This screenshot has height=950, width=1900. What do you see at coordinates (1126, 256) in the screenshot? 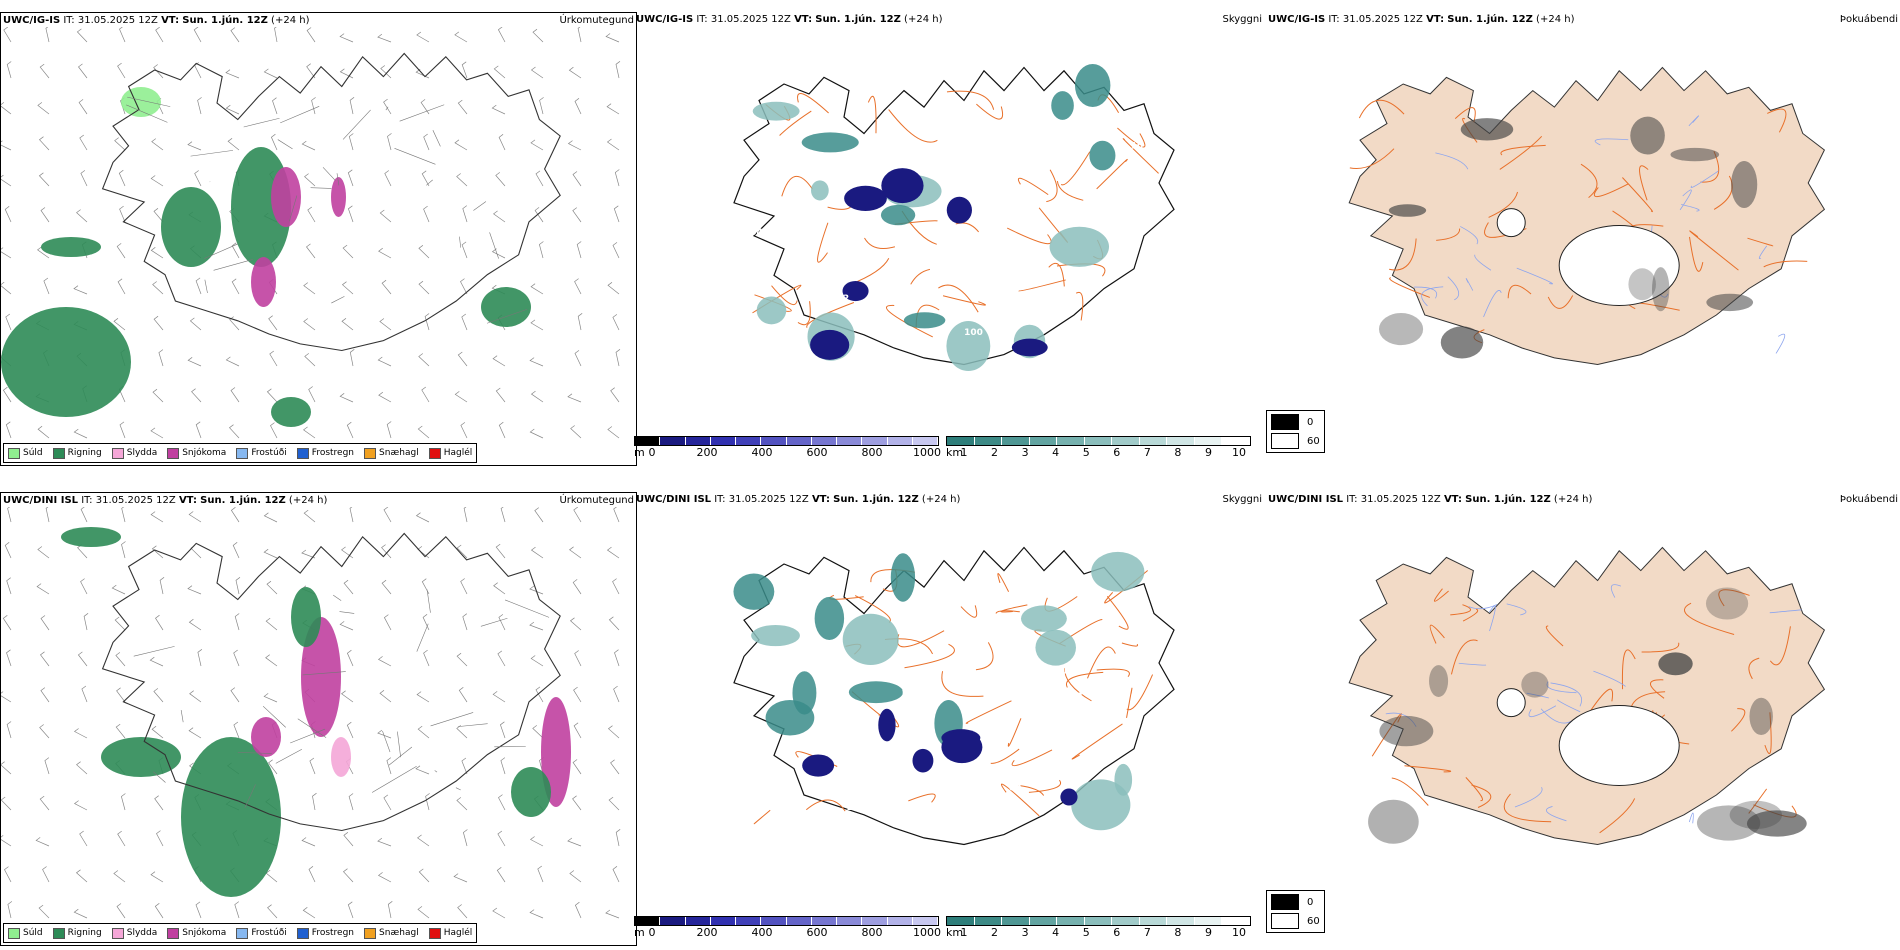
I see `visibility-value-label: 72` at bounding box center [1126, 256].